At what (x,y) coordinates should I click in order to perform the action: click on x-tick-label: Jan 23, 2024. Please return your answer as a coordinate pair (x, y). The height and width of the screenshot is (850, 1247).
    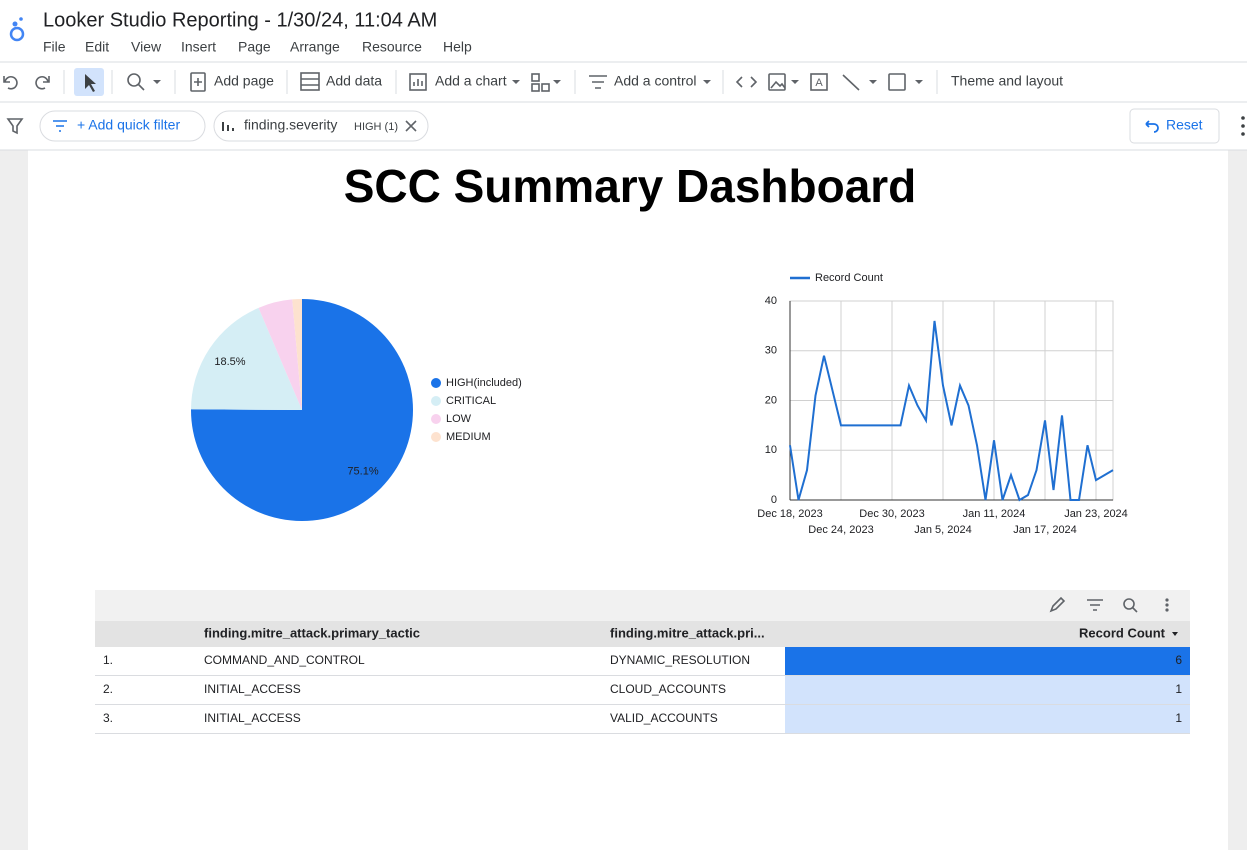
    Looking at the image, I should click on (1096, 514).